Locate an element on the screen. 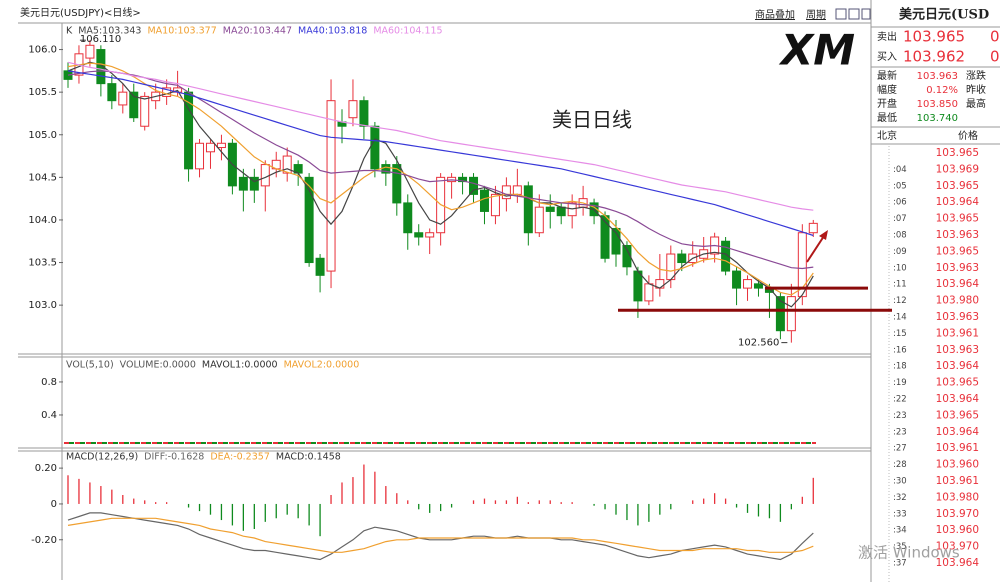  tick-time: :15 is located at coordinates (900, 334).